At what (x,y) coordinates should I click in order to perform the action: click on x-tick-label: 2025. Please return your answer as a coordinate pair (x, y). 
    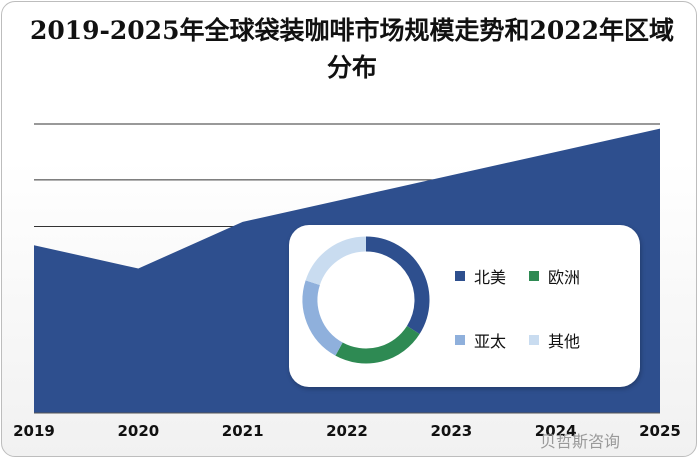
    Looking at the image, I should click on (660, 431).